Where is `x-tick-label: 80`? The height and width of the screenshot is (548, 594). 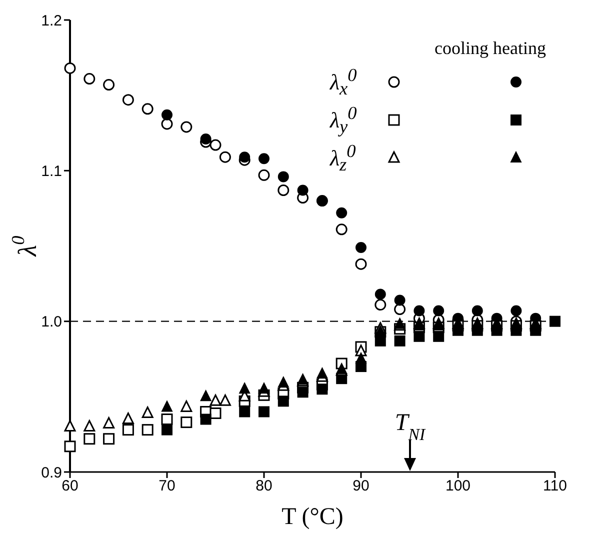
x-tick-label: 80 is located at coordinates (264, 486).